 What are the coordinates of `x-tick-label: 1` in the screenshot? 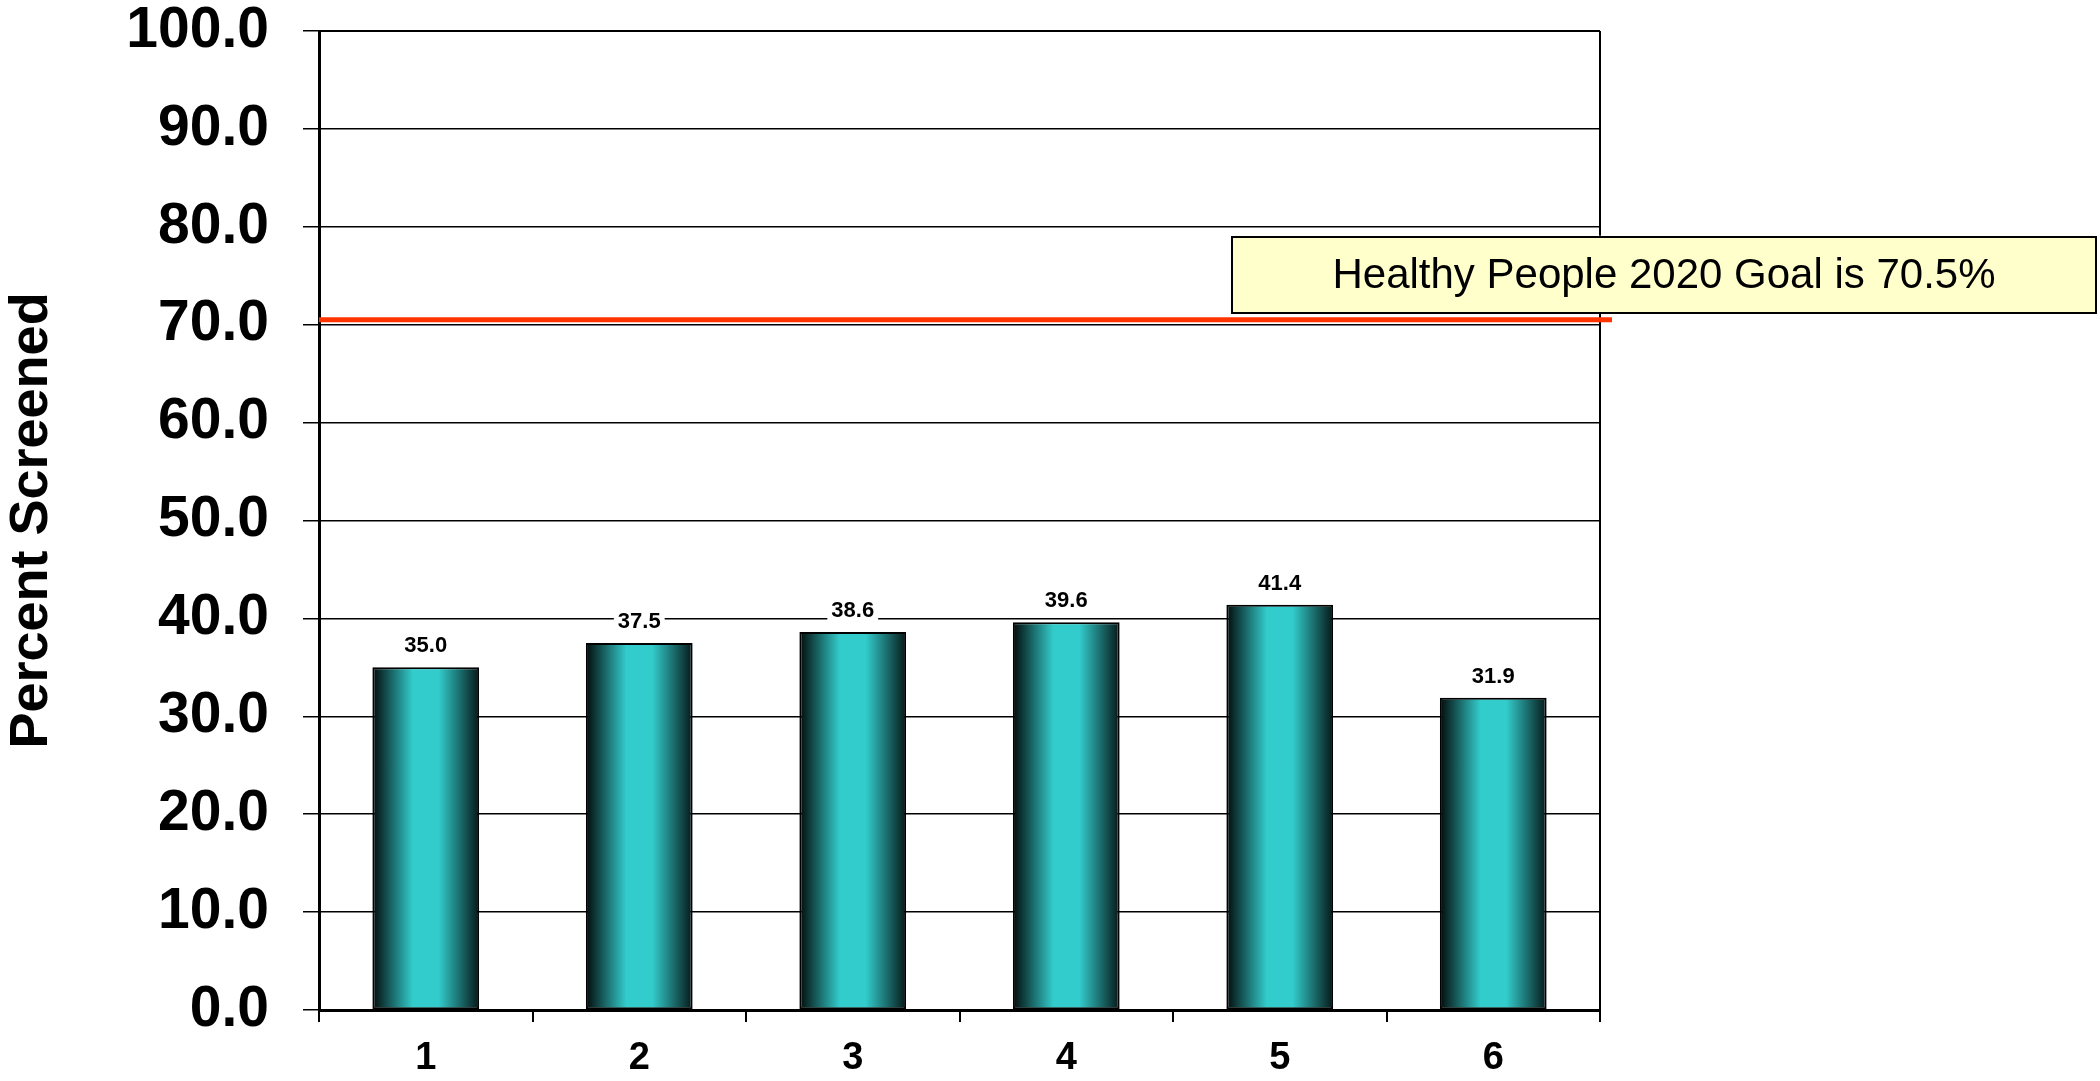 It's located at (426, 1056).